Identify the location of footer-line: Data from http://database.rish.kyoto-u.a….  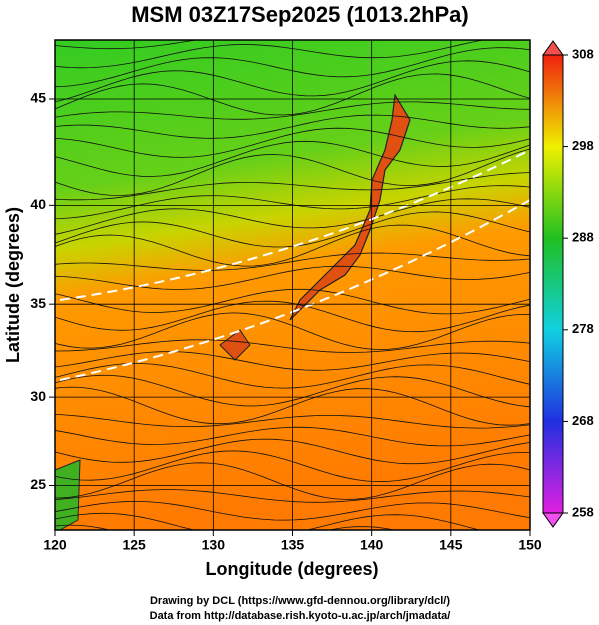
(300, 616).